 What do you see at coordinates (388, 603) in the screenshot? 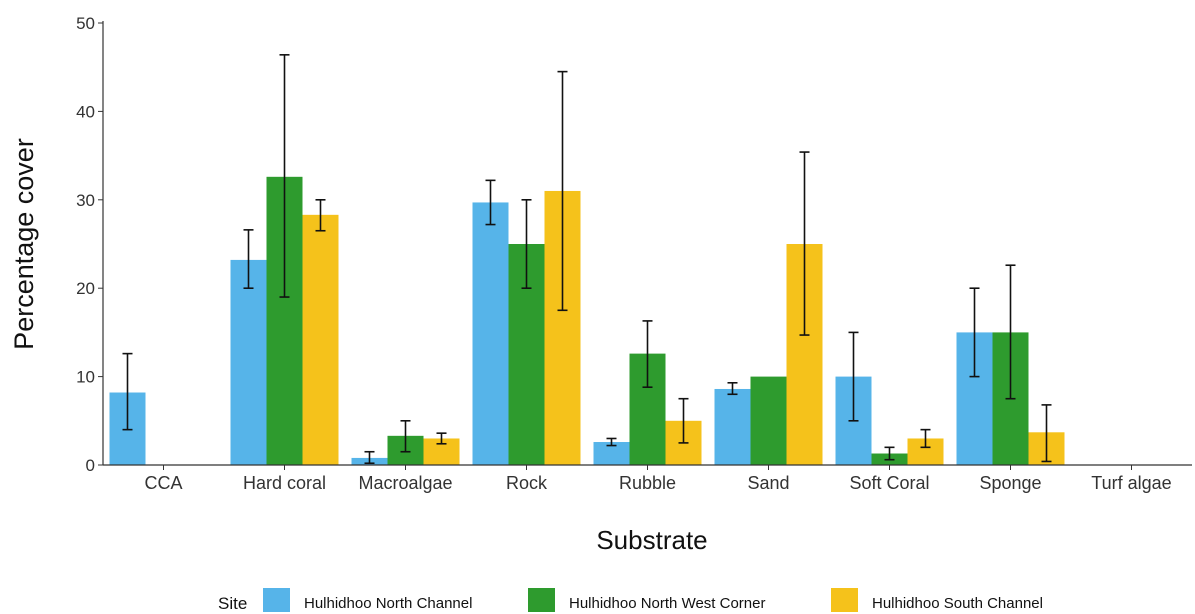
I see `legend-label-hulhidhoo-north-channel: Hulhidhoo North Channel` at bounding box center [388, 603].